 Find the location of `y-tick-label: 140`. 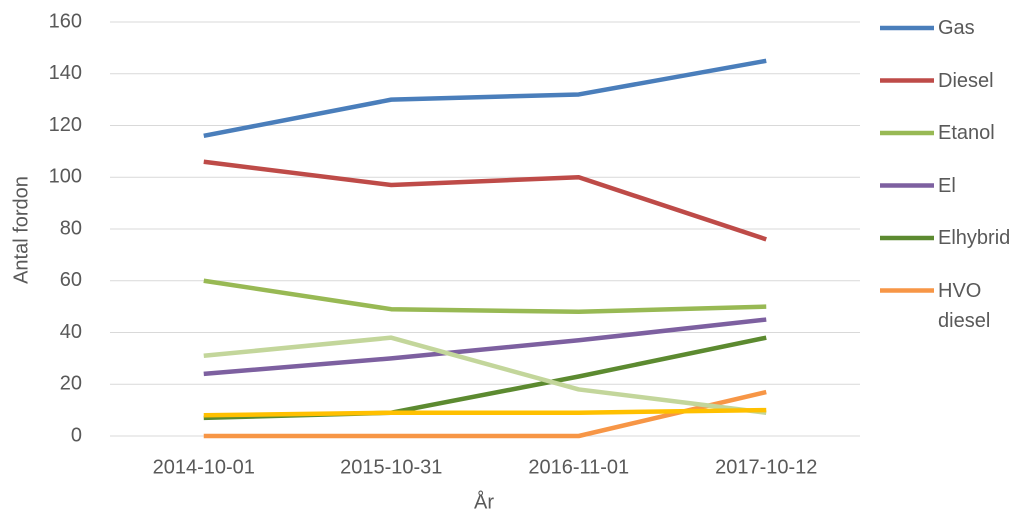

y-tick-label: 140 is located at coordinates (65, 73).